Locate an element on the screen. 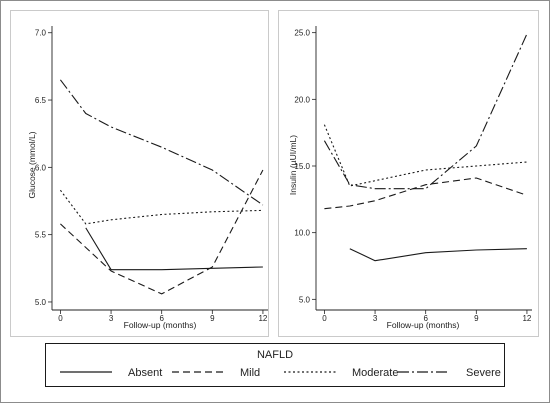 This screenshot has height=403, width=550. glucose-y-axis-label: Glucose (mmol/L) is located at coordinates (32, 164).